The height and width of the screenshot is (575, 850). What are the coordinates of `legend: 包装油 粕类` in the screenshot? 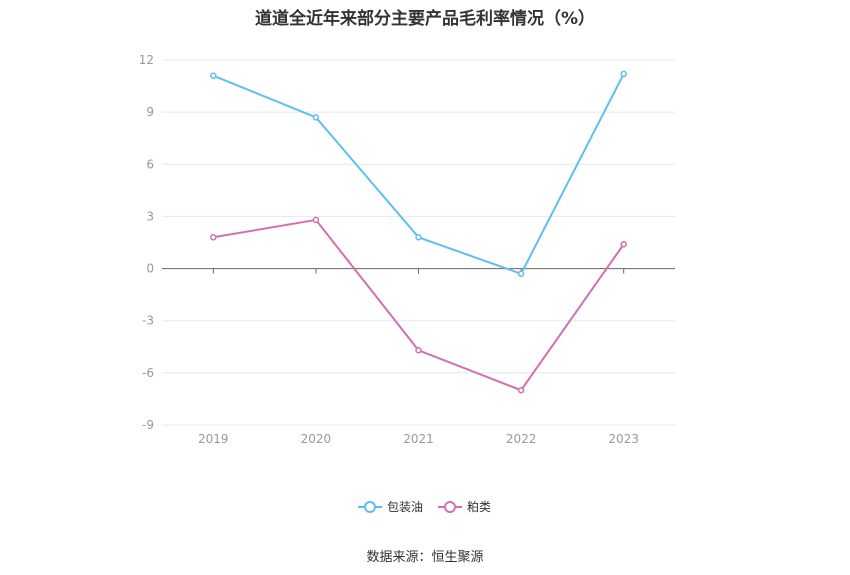 It's located at (424, 506).